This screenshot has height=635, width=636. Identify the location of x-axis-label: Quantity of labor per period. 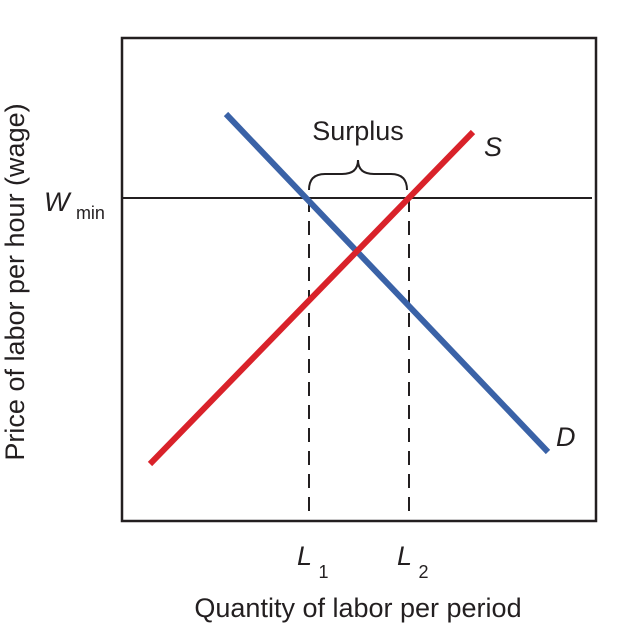
(357, 608).